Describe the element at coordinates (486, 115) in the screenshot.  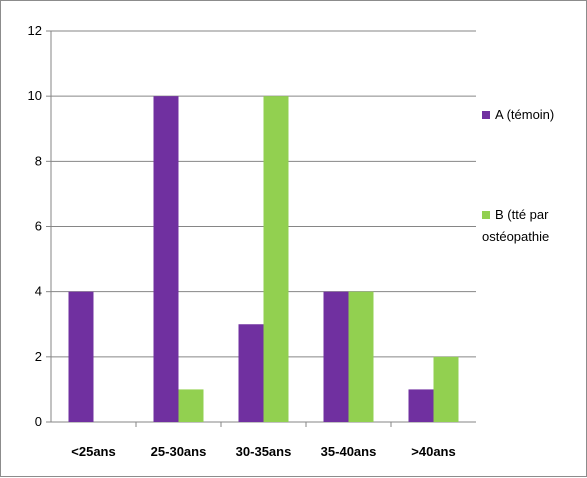
I see `legend-swatch-series-a` at that location.